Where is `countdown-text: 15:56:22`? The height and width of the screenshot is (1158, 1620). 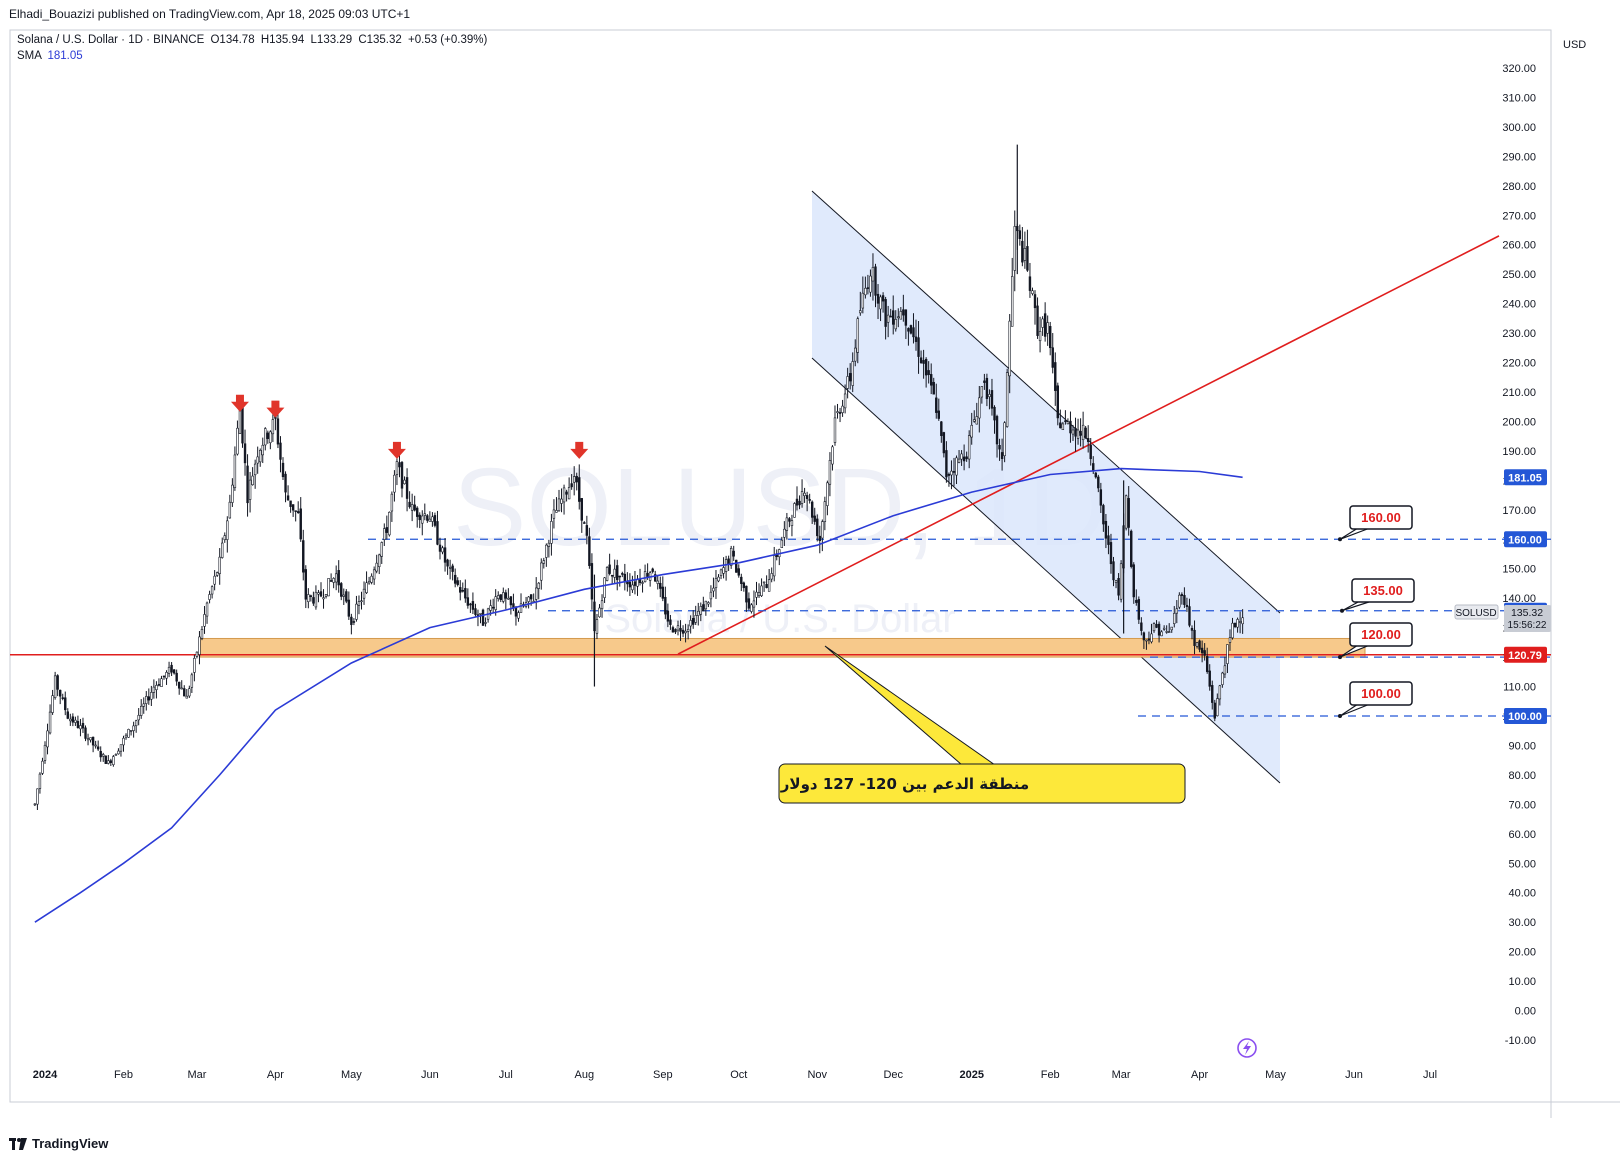
countdown-text: 15:56:22 is located at coordinates (1527, 625).